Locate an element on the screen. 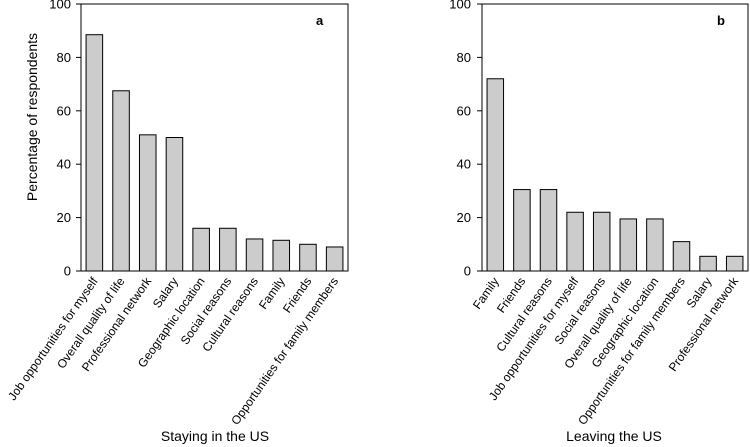  y-tick-label-a-2: 40 is located at coordinates (64, 164).